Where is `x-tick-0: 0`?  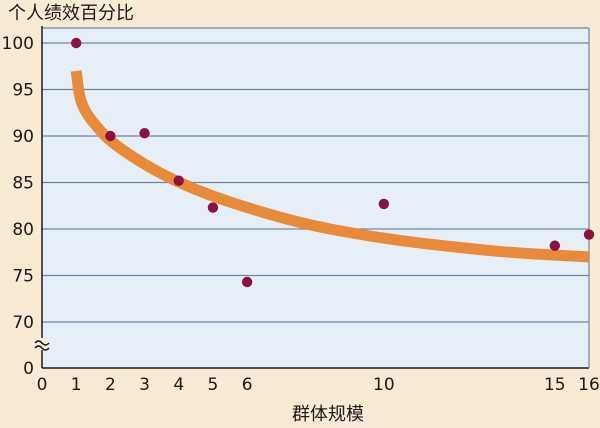 x-tick-0: 0 is located at coordinates (42, 385).